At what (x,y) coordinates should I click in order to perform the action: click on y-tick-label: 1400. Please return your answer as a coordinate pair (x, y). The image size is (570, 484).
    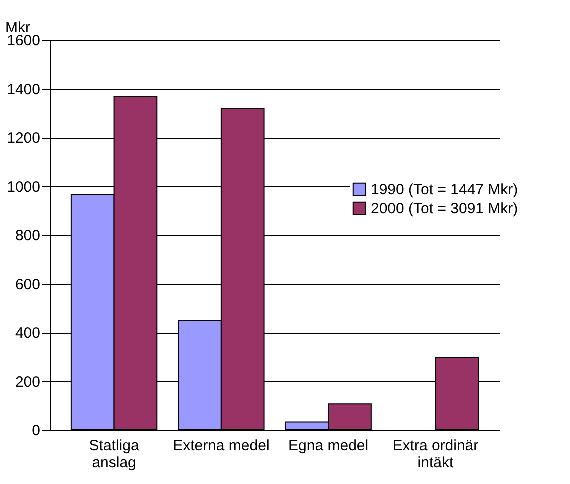
    Looking at the image, I should click on (23, 89).